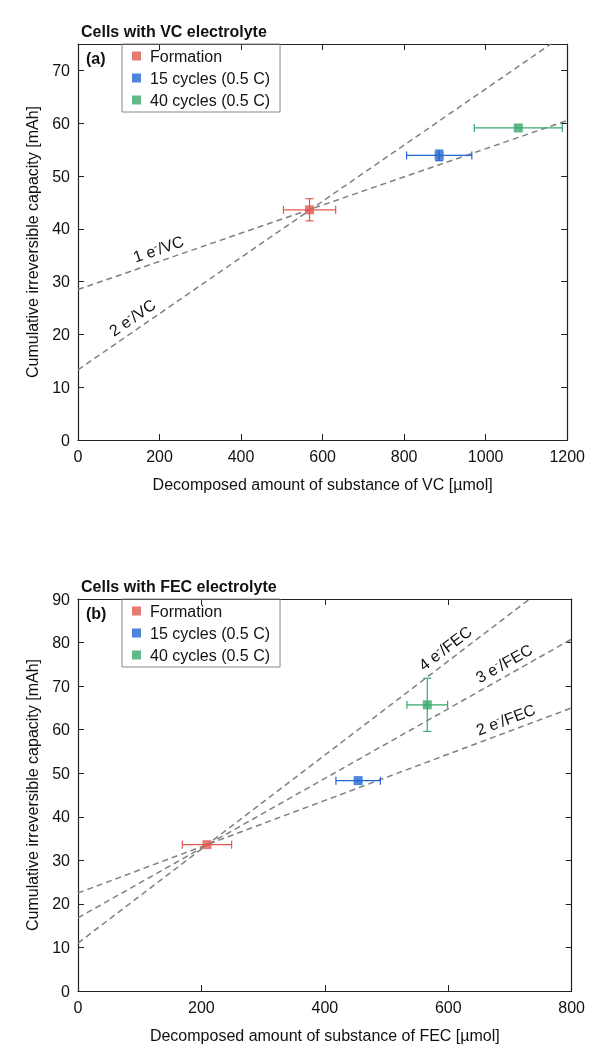  I want to click on x-axis-title: Decomposed amount of substance of VC [µmol], so click(322, 484).